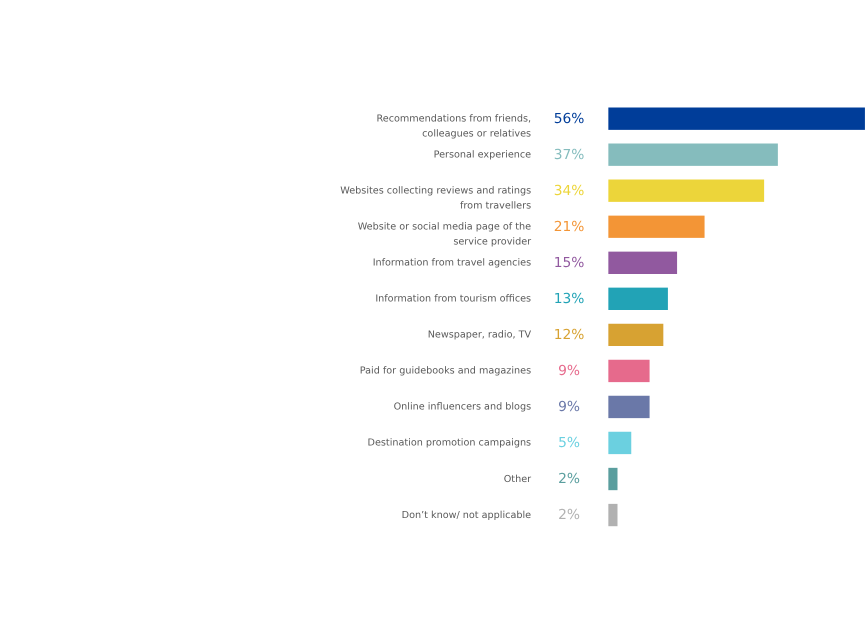 Image resolution: width=867 pixels, height=633 pixels. I want to click on y-tick-label: Other, so click(518, 479).